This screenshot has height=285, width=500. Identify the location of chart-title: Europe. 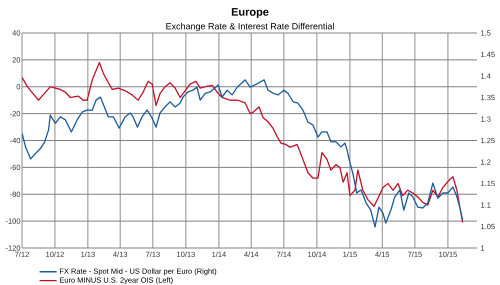
(250, 13).